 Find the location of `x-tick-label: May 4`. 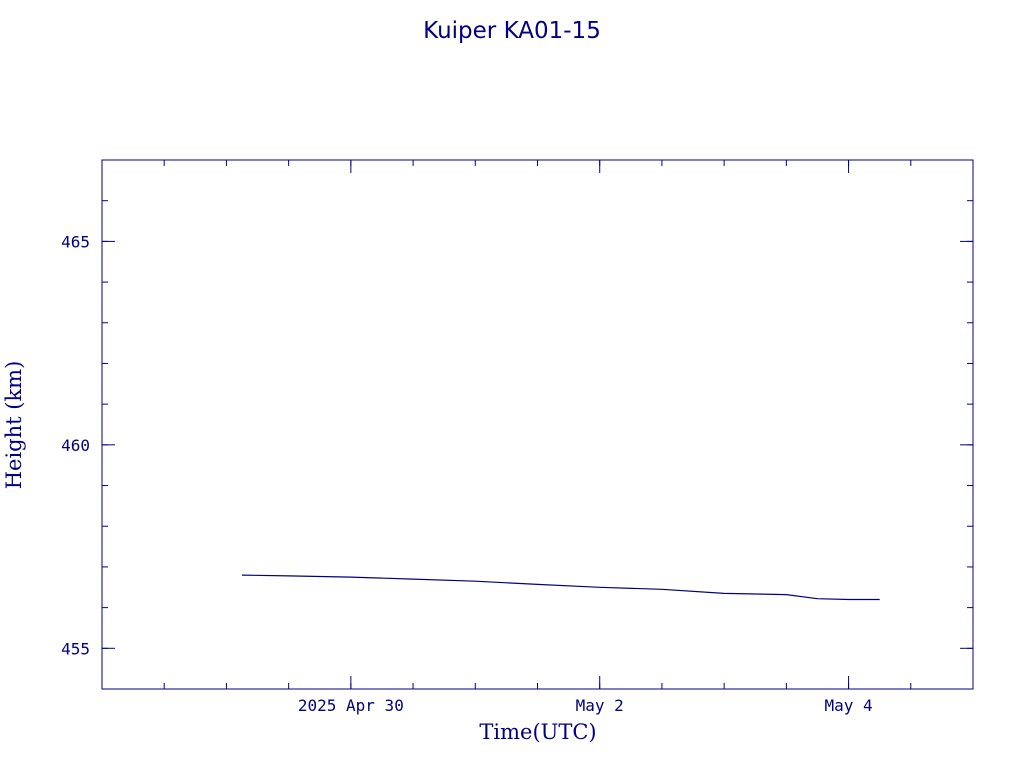

x-tick-label: May 4 is located at coordinates (848, 705).